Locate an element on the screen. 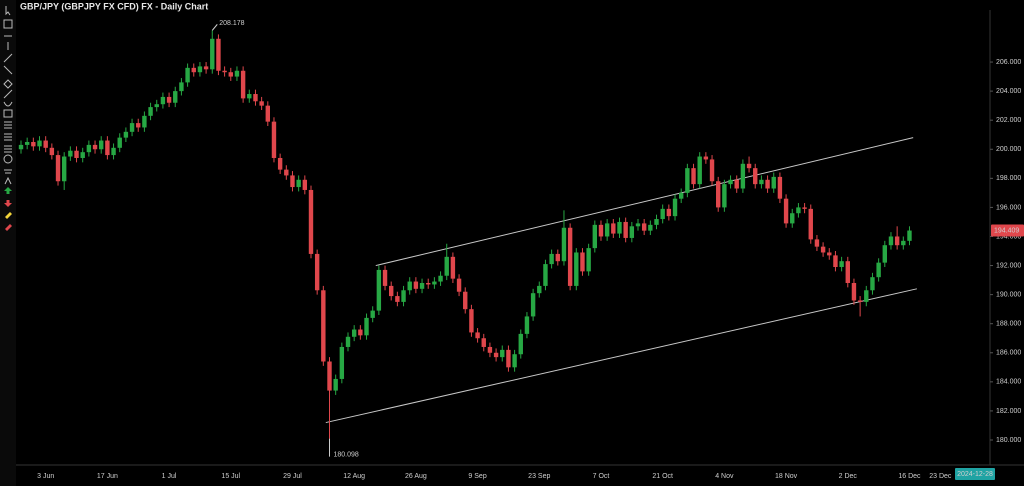  x-tick-label: 23 Sep is located at coordinates (539, 476).